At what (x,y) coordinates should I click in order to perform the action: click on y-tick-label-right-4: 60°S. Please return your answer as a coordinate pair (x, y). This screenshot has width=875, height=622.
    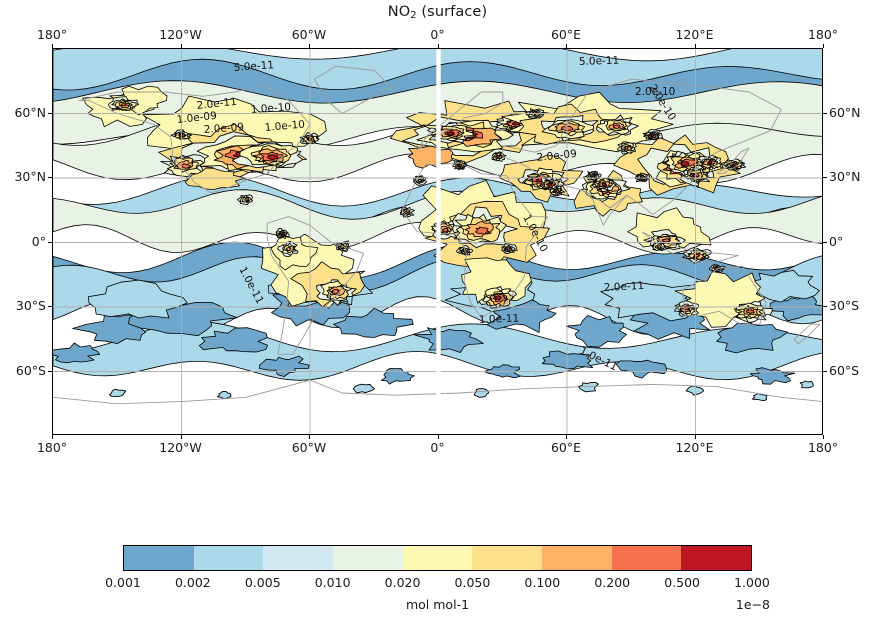
    Looking at the image, I should click on (844, 370).